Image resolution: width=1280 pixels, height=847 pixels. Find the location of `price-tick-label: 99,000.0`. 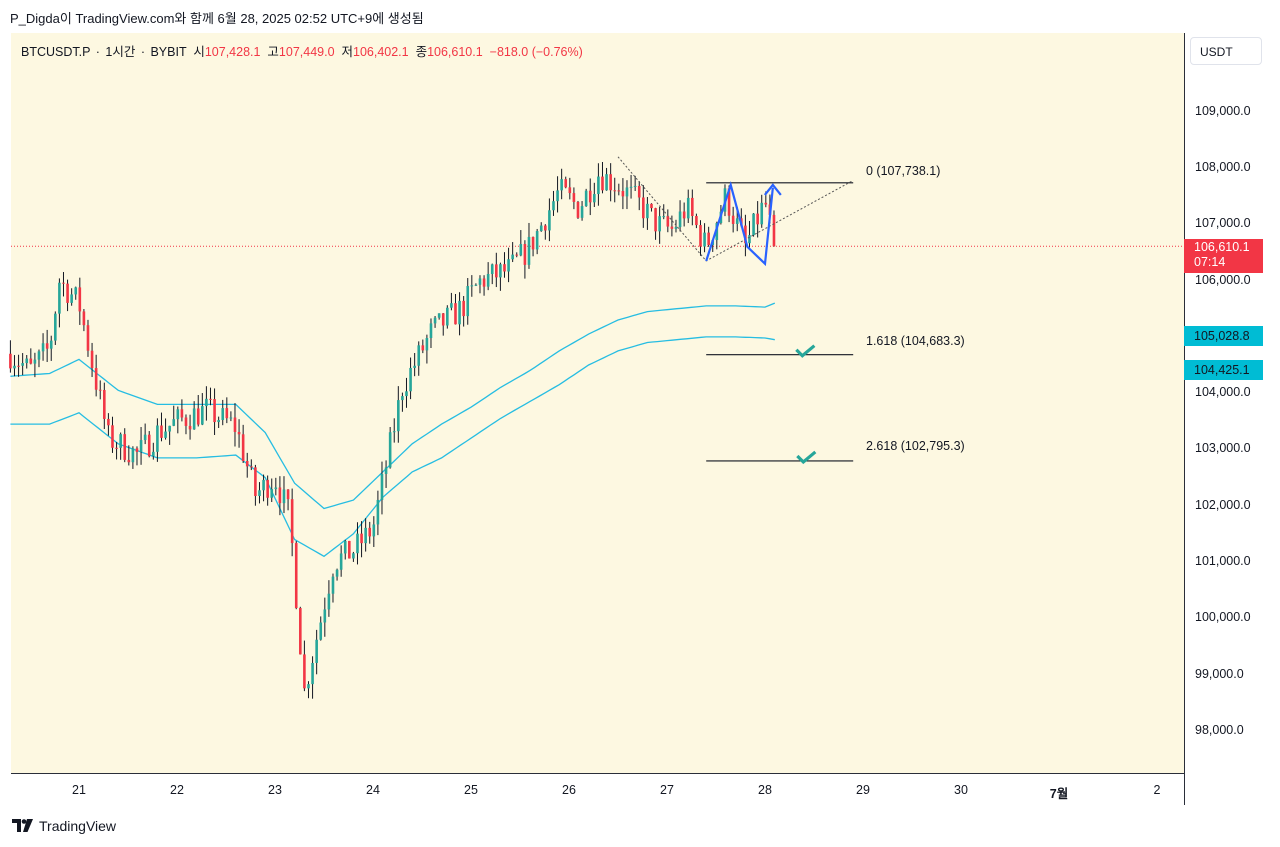

price-tick-label: 99,000.0 is located at coordinates (1219, 673).